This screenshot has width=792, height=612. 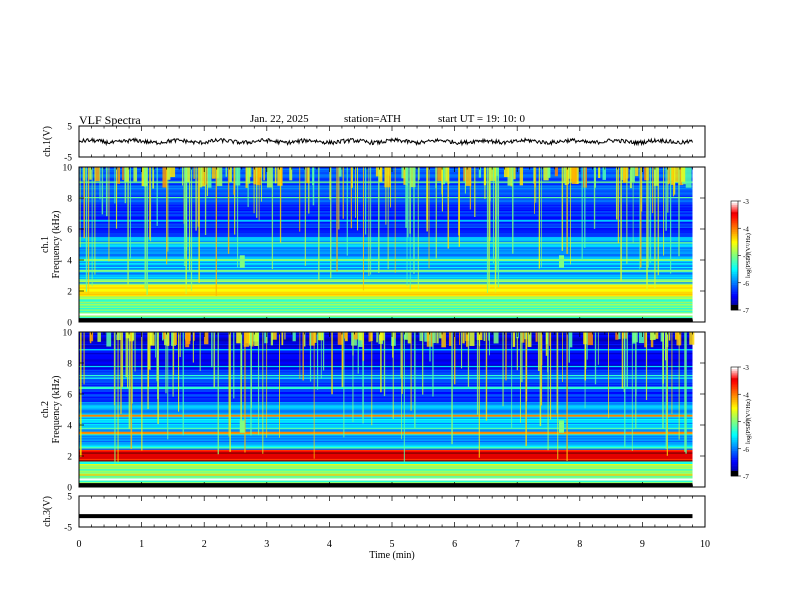 I want to click on y-tick-label: 2, so click(x=69, y=293).